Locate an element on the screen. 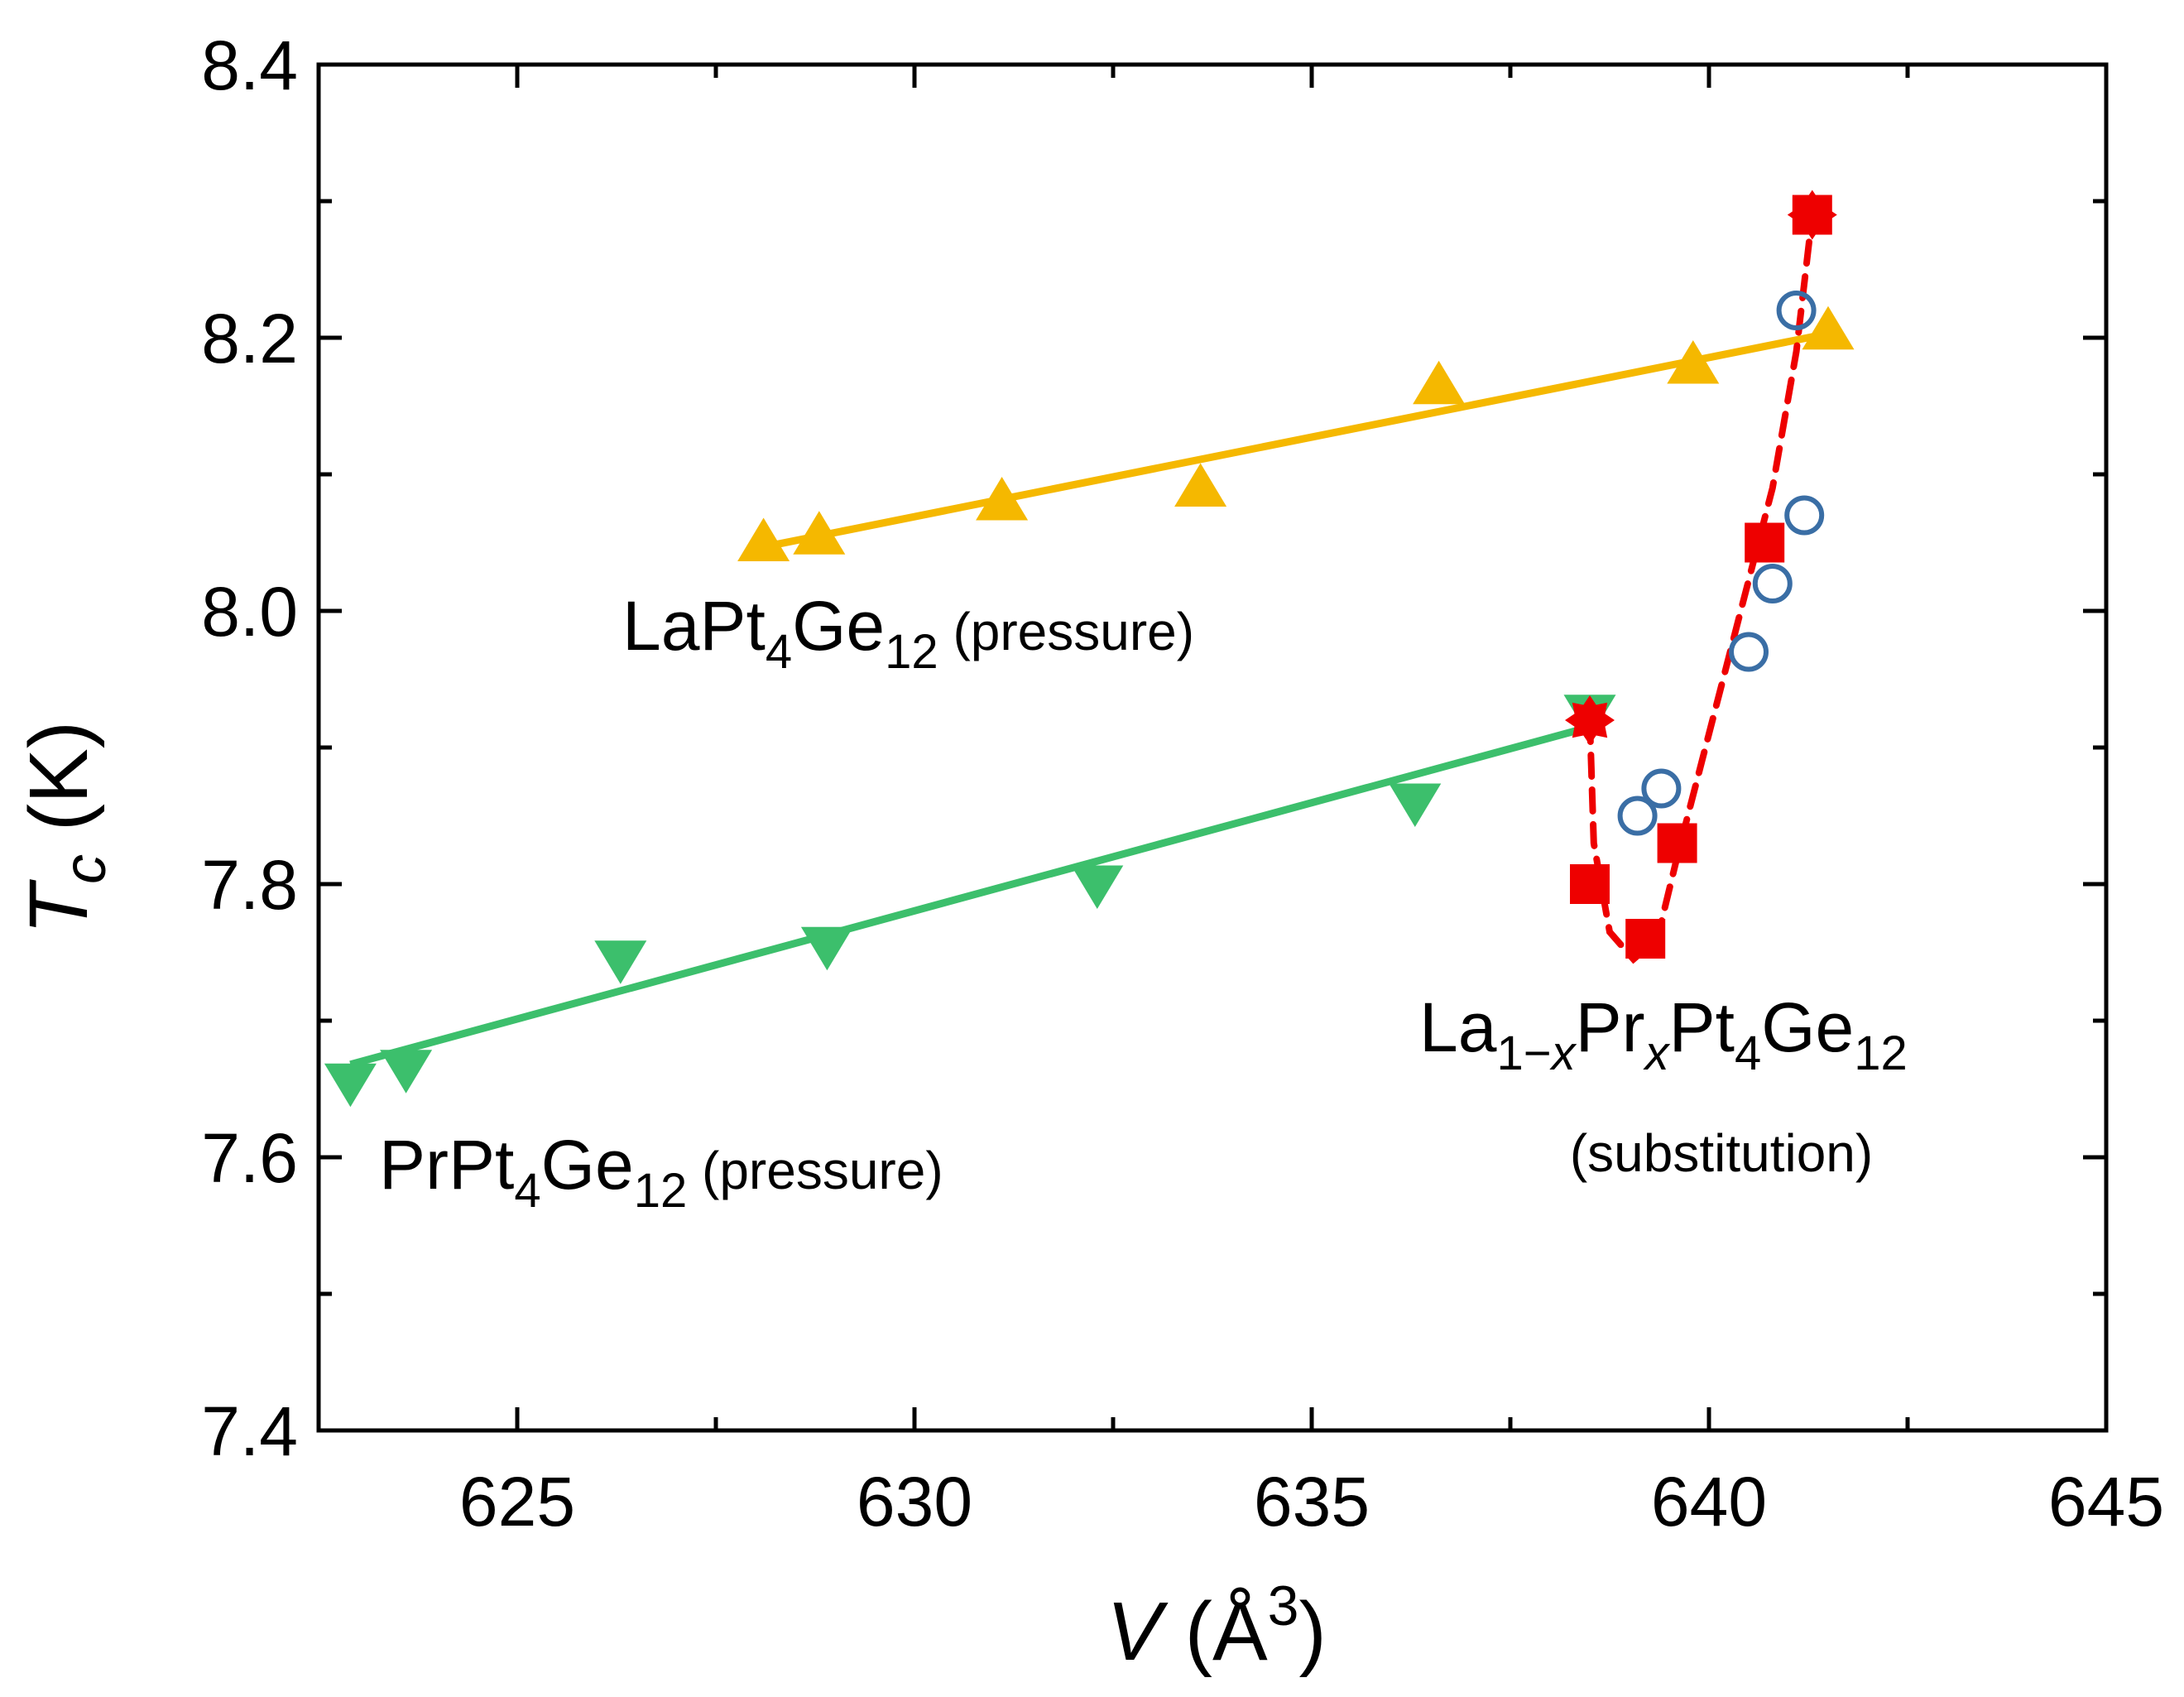  x-tick-label: 645 is located at coordinates (2106, 1502).